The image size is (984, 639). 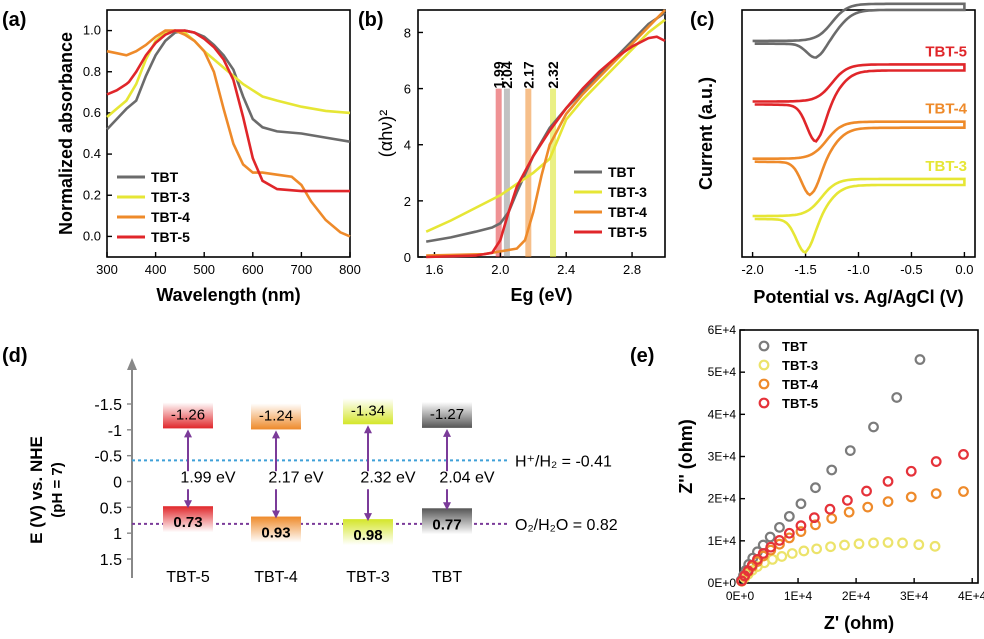 What do you see at coordinates (407, 257) in the screenshot?
I see `y-tick-label-b: 0` at bounding box center [407, 257].